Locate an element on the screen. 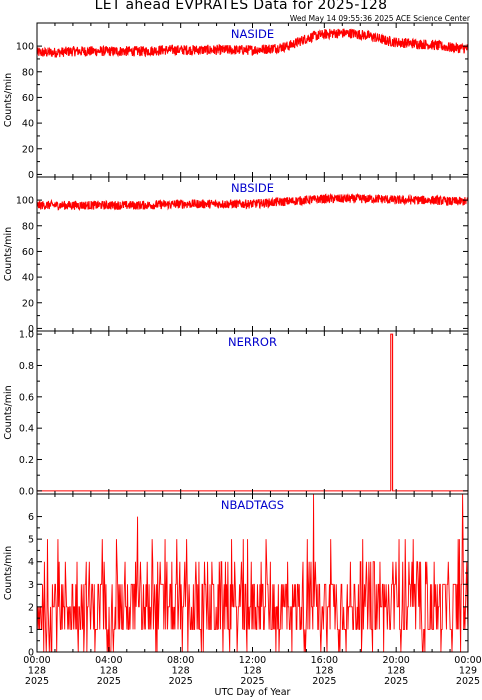 This screenshot has width=482, height=700. panel-label: NBADTAGS is located at coordinates (252, 505).